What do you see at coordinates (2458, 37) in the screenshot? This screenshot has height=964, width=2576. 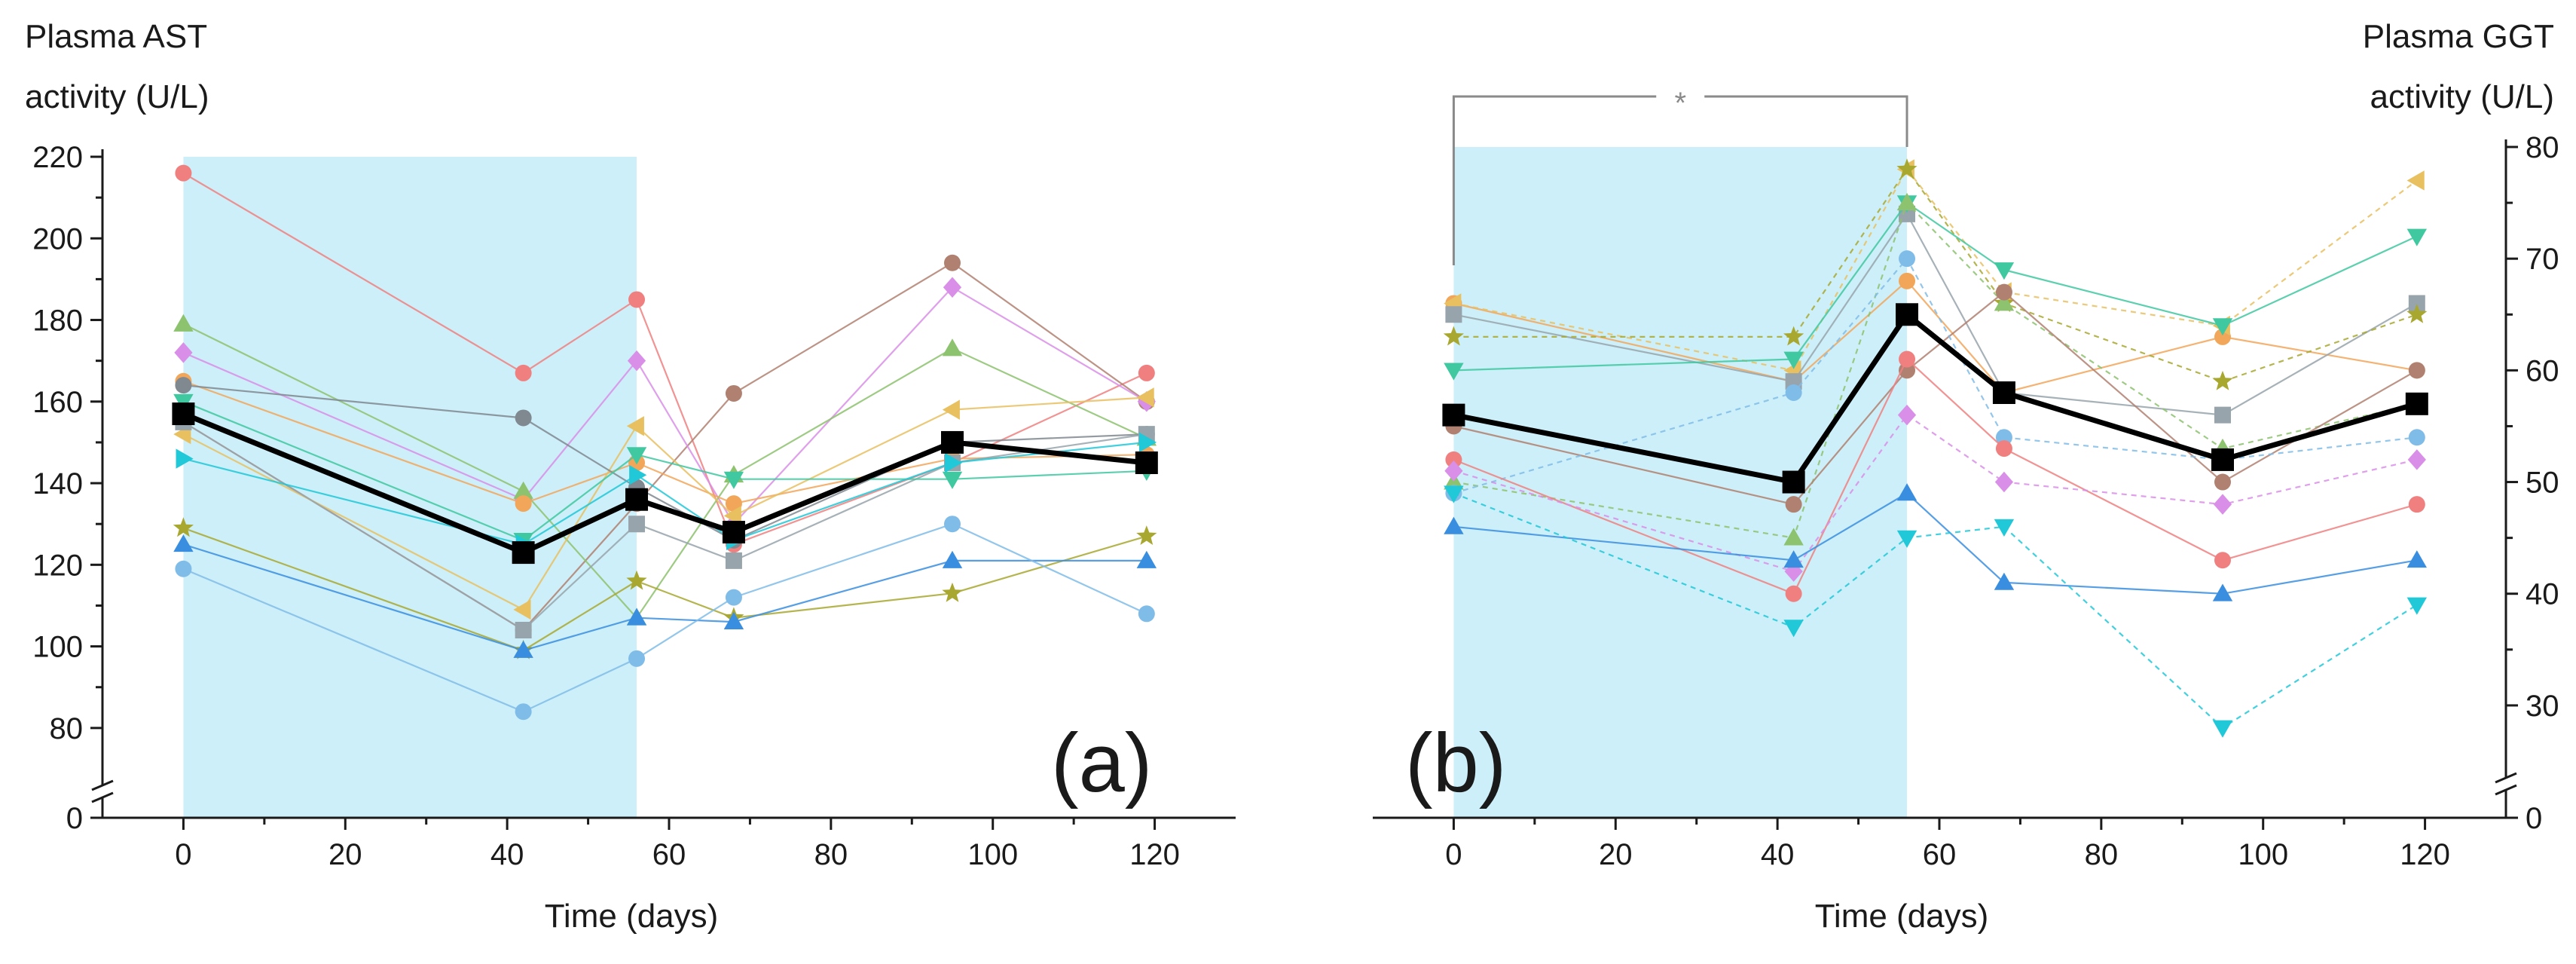 I see `y-axis-title-line1: Plasma GGT` at bounding box center [2458, 37].